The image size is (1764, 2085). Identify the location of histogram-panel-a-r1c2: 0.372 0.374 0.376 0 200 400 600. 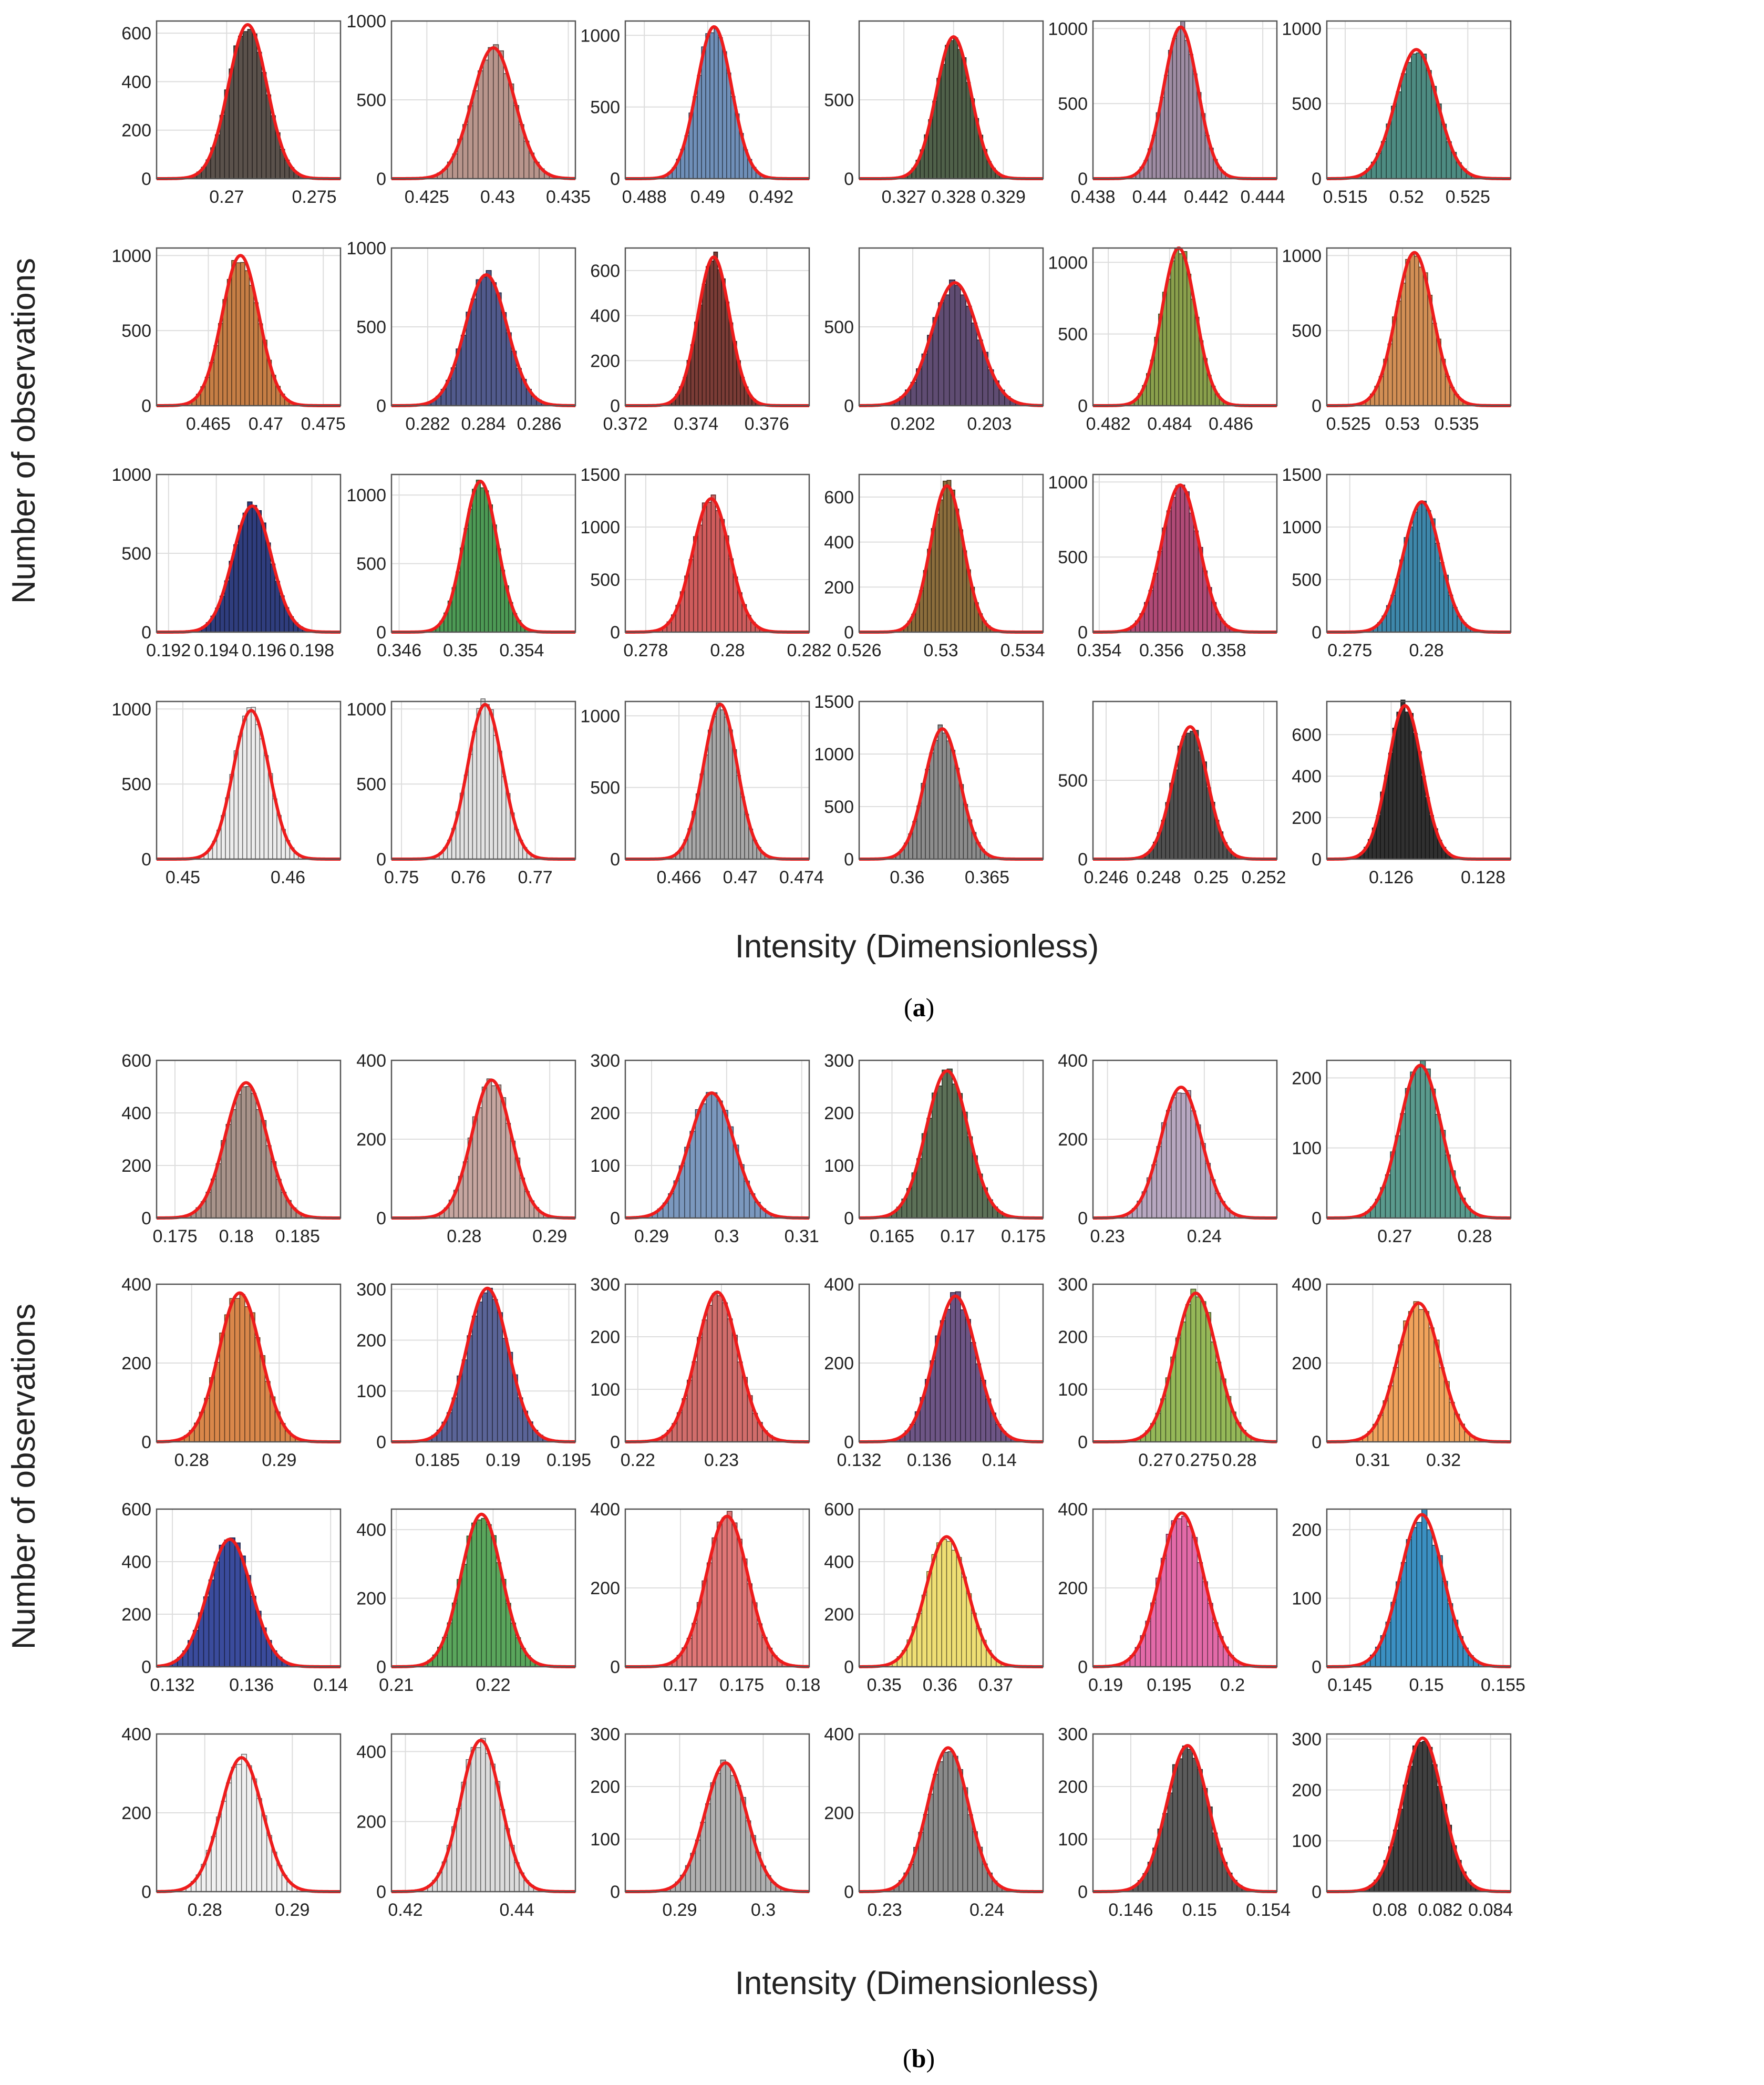
(700, 341).